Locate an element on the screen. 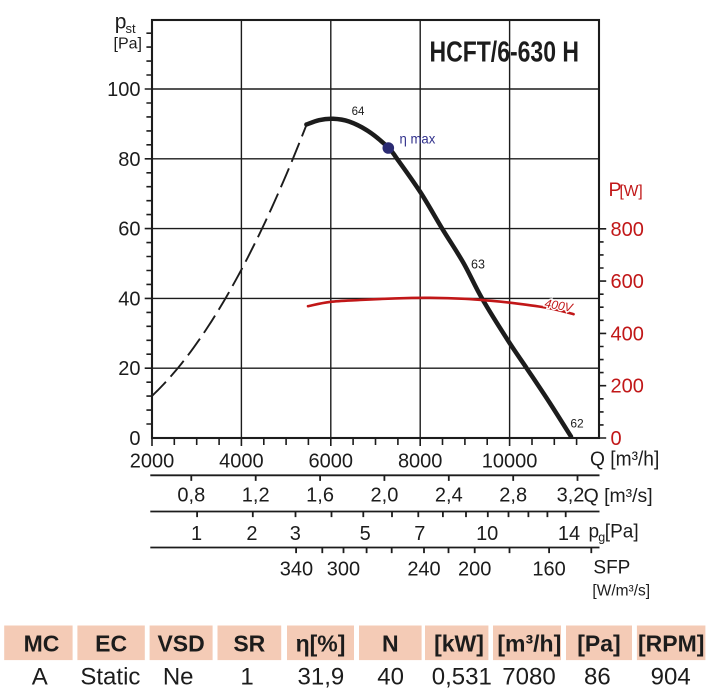  svg-text: Q [m³/h] is located at coordinates (624, 459).